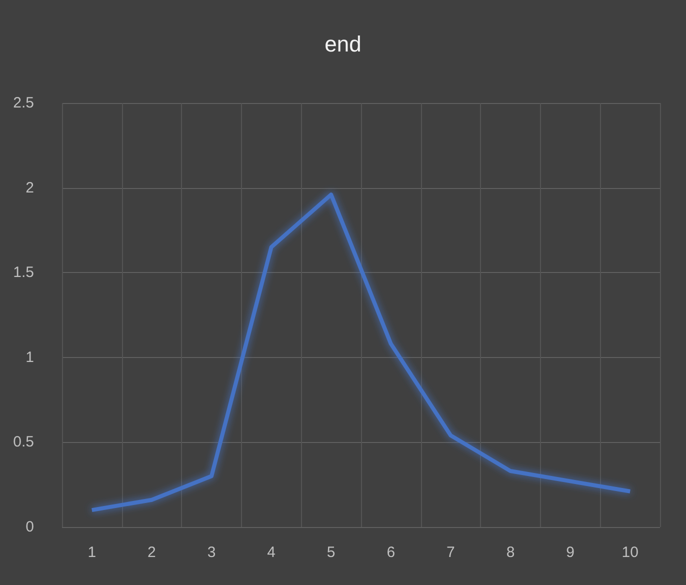 This screenshot has width=686, height=585. Describe the element at coordinates (331, 552) in the screenshot. I see `x-tick-label: 5` at that location.